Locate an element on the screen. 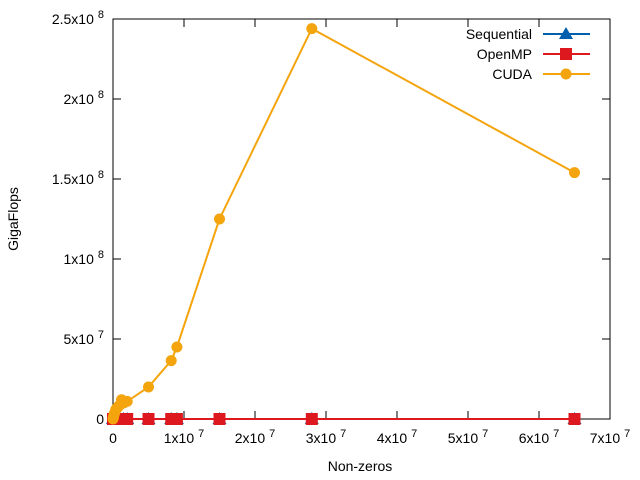 The width and height of the screenshot is (640, 480). legend-label-openmp: OpenMP is located at coordinates (504, 54).